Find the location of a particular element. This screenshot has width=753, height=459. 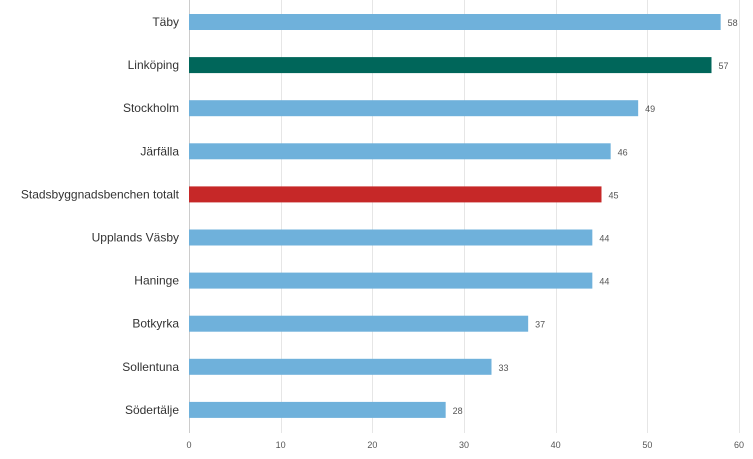

category-label: Sollentuna is located at coordinates (150, 367).